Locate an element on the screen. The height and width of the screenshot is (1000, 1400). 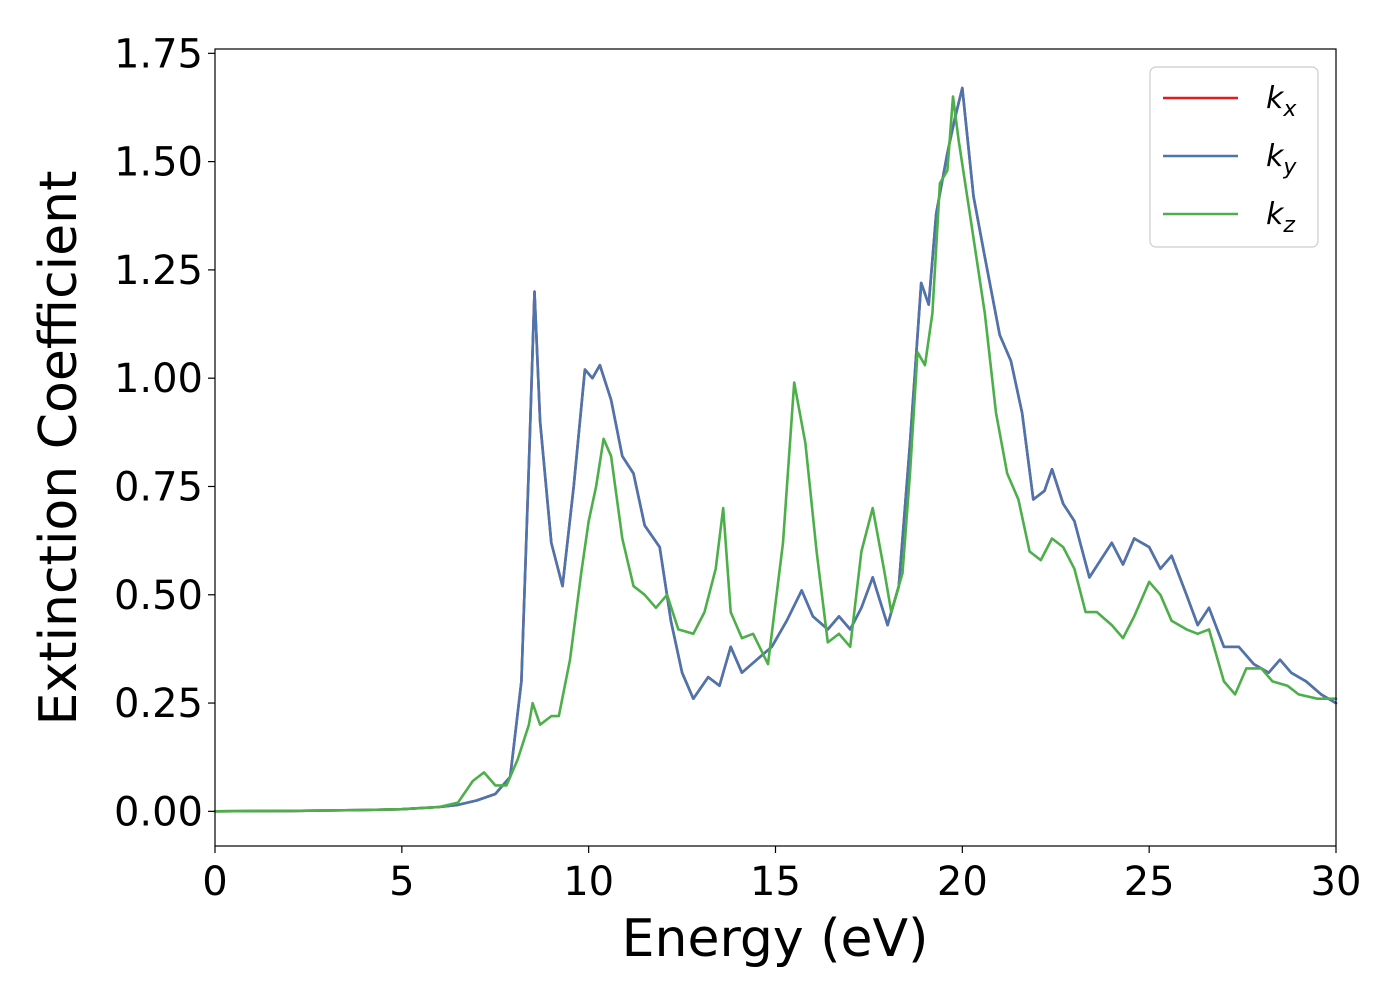
x-tick-label: 0 is located at coordinates (214, 882).